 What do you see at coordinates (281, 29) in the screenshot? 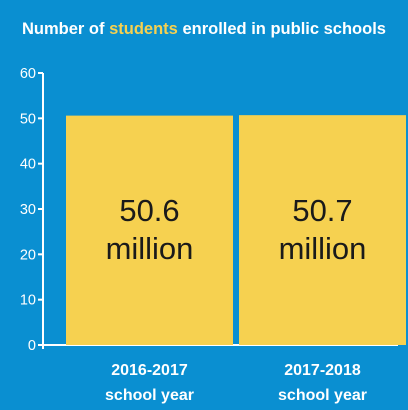
I see `chart-title-end: enrolled in public schools` at bounding box center [281, 29].